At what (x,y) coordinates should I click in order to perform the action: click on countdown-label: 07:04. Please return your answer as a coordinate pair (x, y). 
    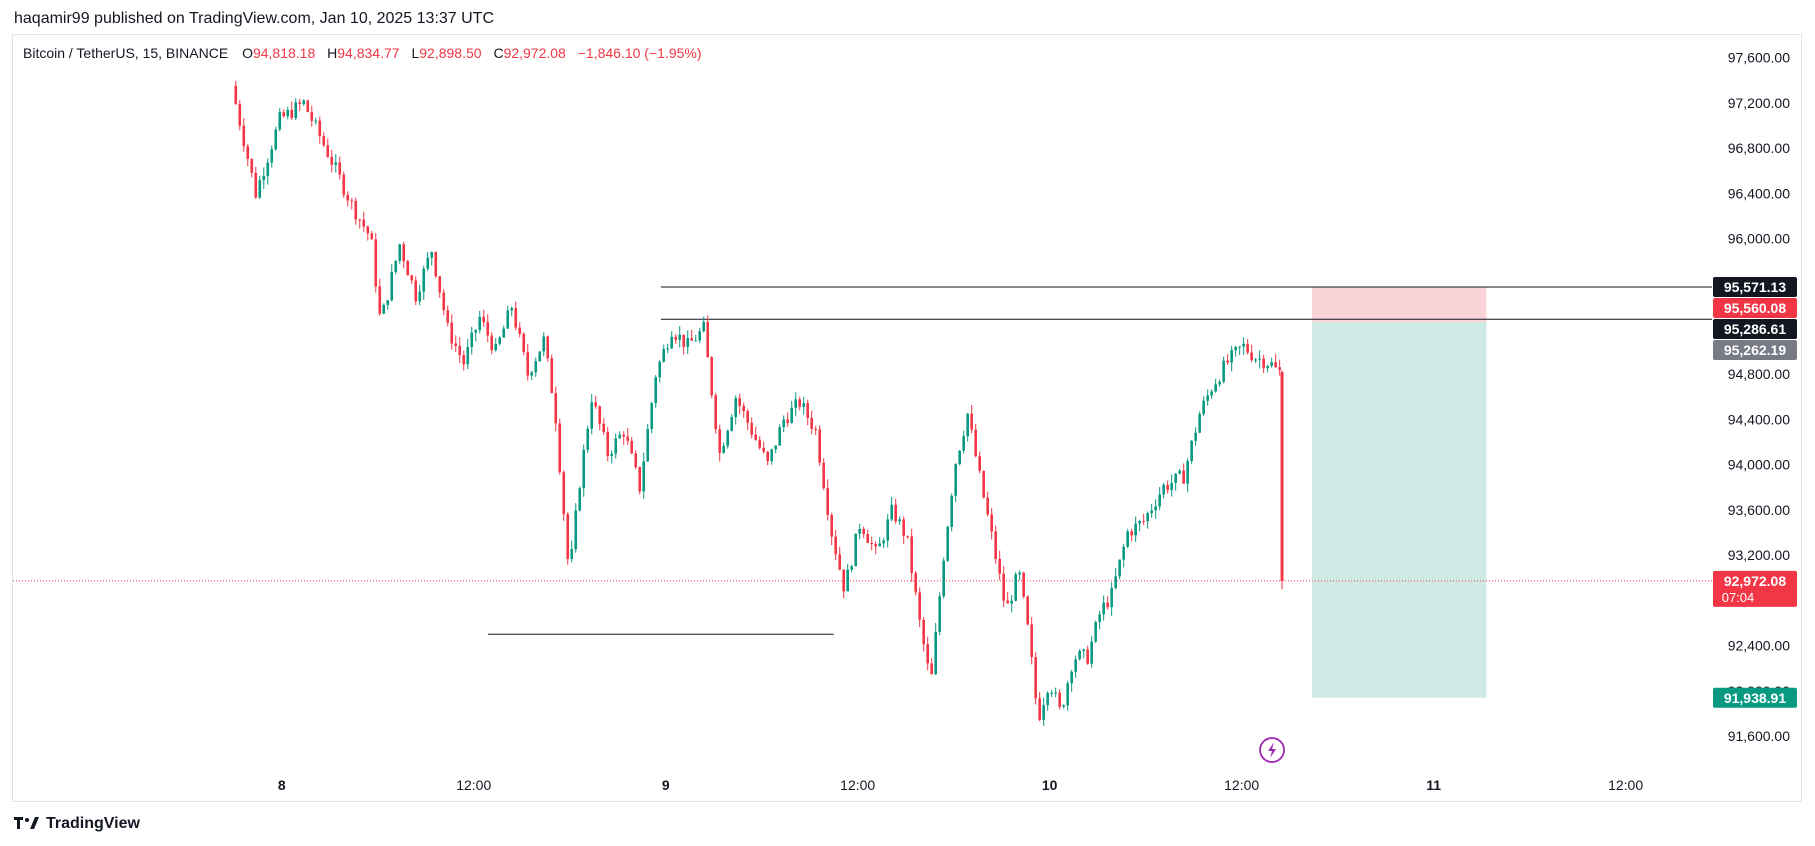
    Looking at the image, I should click on (1738, 597).